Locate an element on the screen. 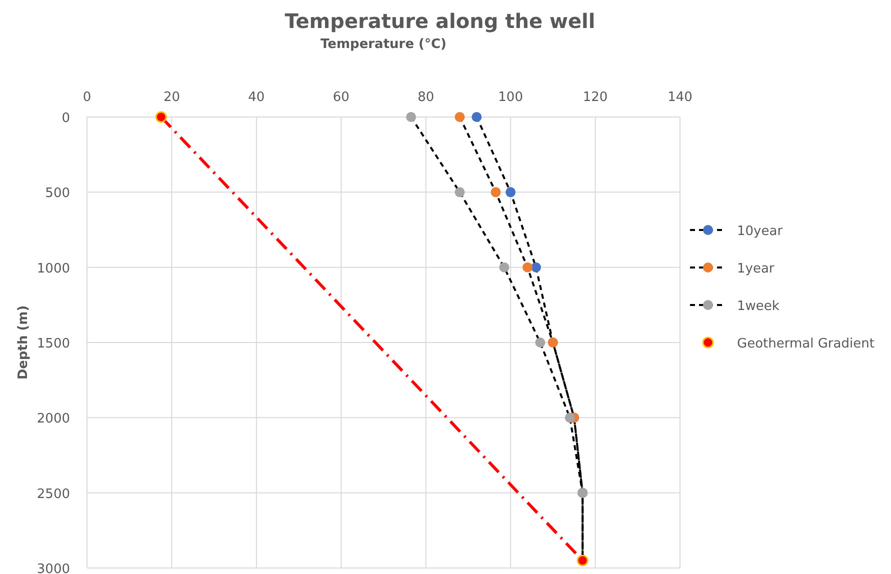 This screenshot has height=574, width=891. y-tick-label: 1500 is located at coordinates (53, 344).